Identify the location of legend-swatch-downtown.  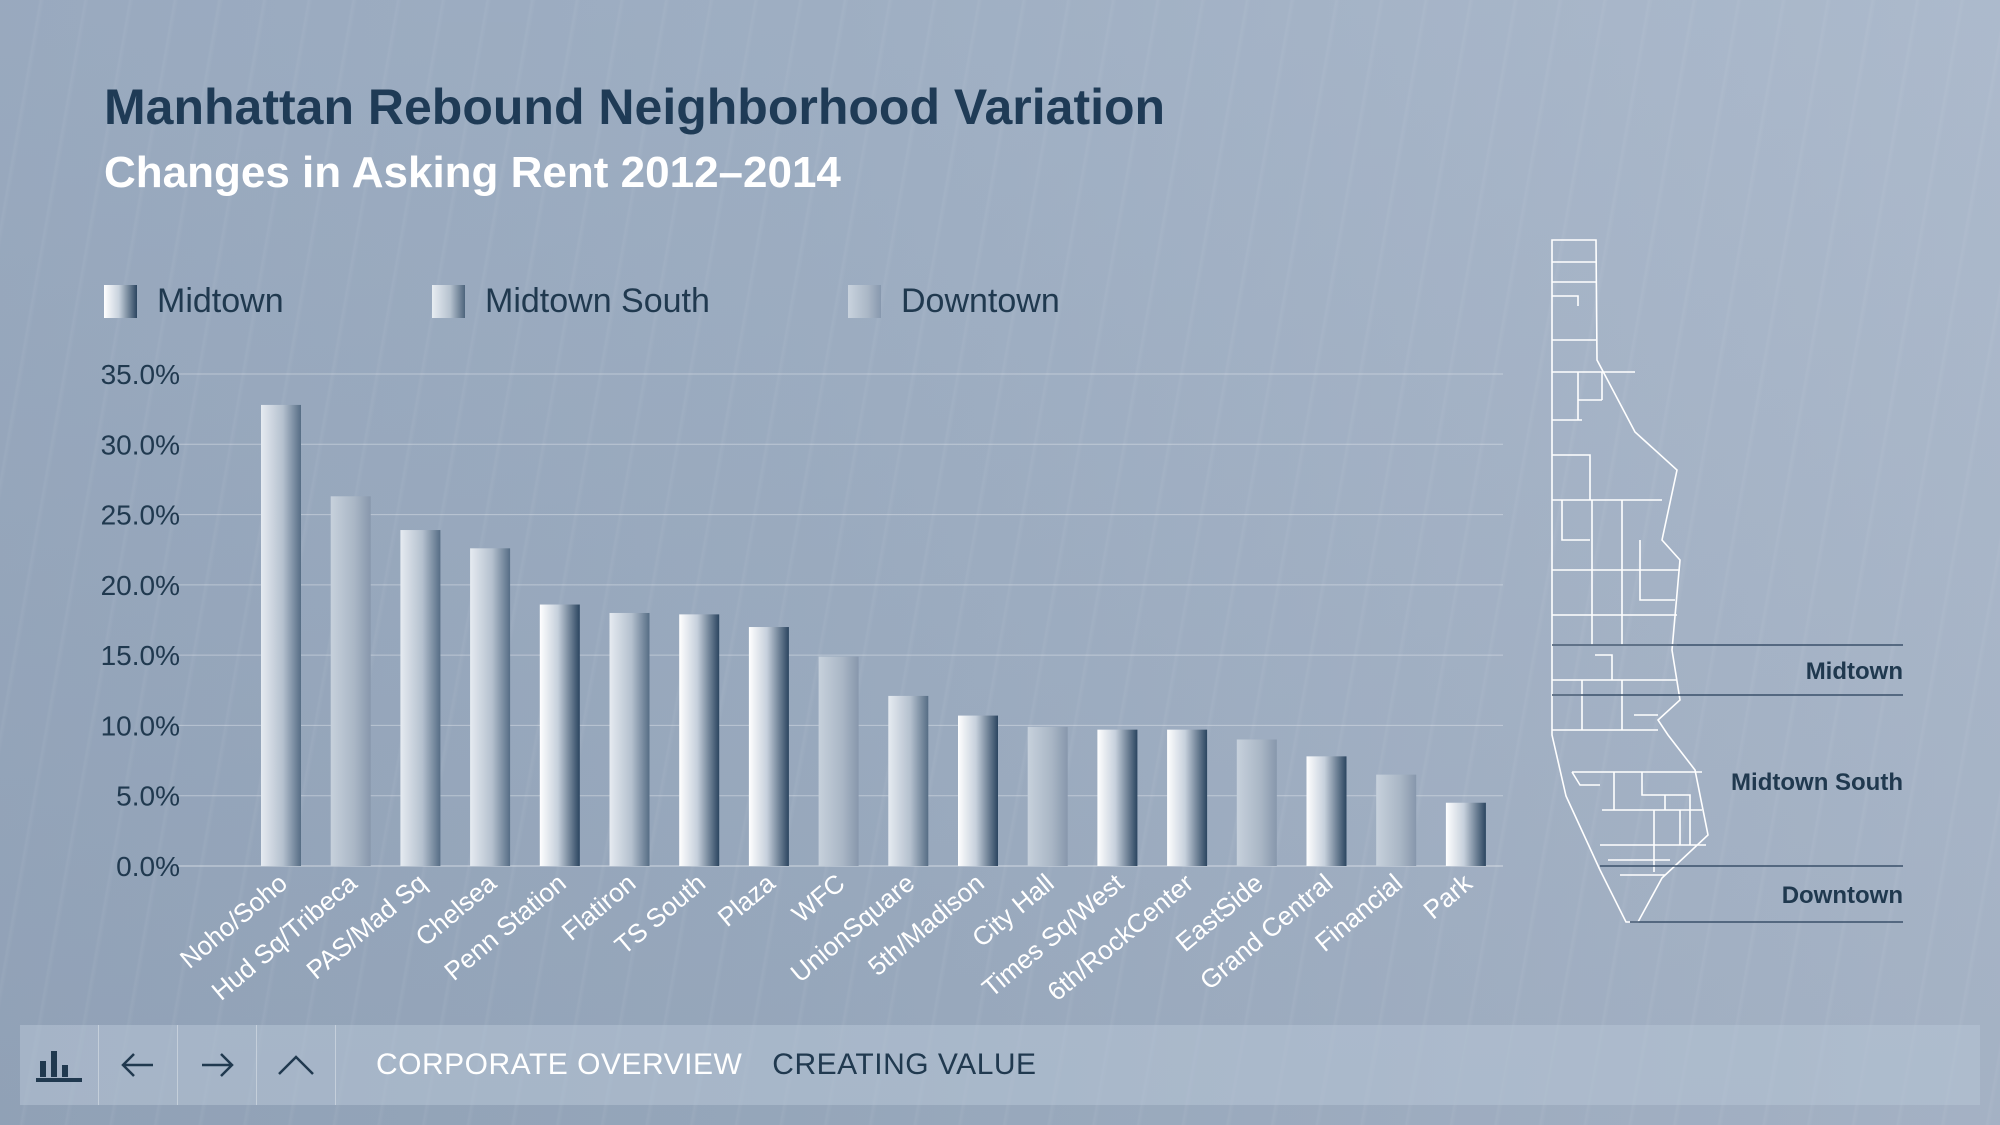
(864, 301).